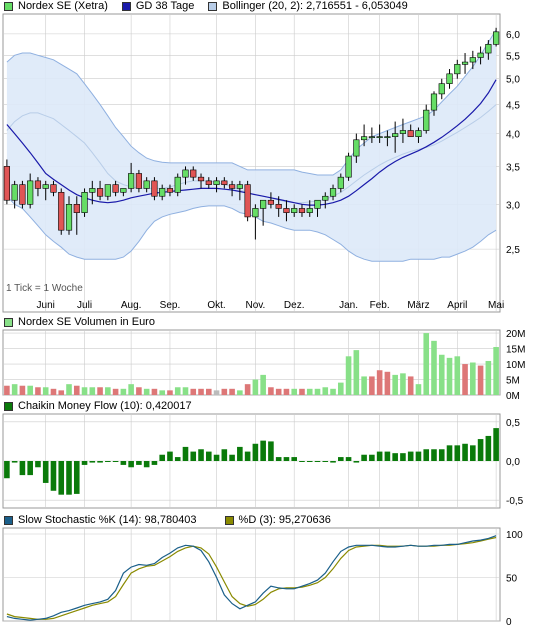  What do you see at coordinates (515, 350) in the screenshot?
I see `vol-y-tick-label: 15M` at bounding box center [515, 350].